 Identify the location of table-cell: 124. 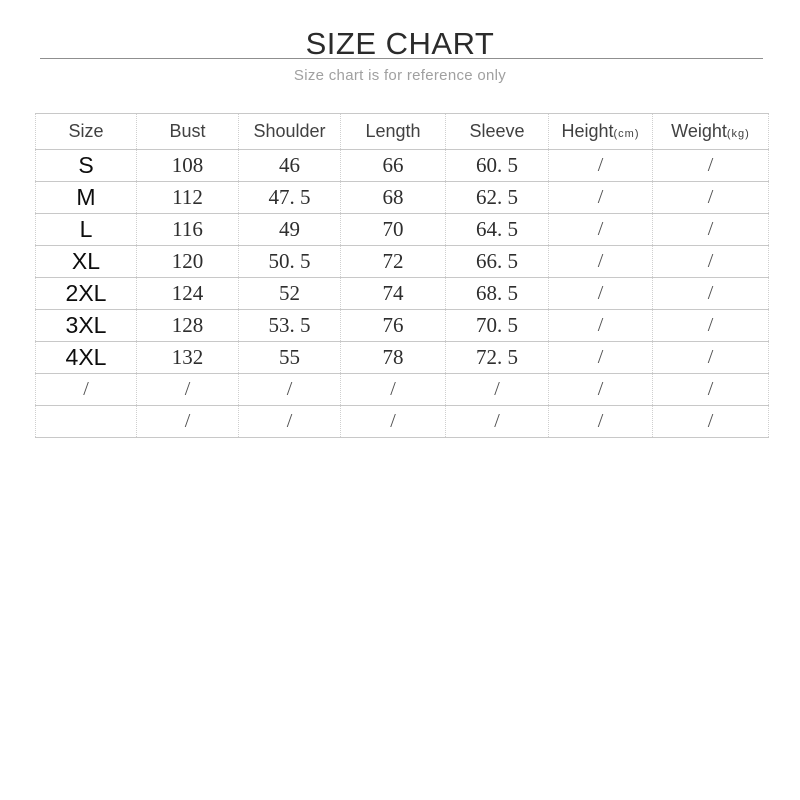
(187, 293).